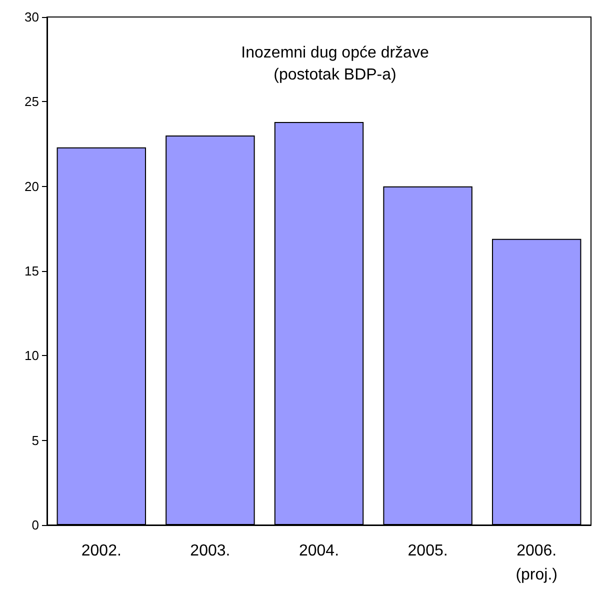  What do you see at coordinates (335, 75) in the screenshot?
I see `text: (postotak BDP-a)` at bounding box center [335, 75].